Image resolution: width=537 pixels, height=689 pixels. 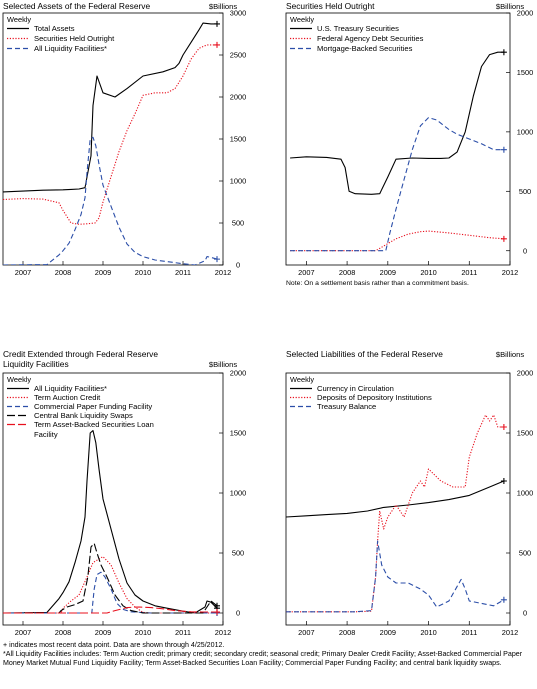 What do you see at coordinates (238, 55) in the screenshot?
I see `y-tick-label: 2500` at bounding box center [238, 55].